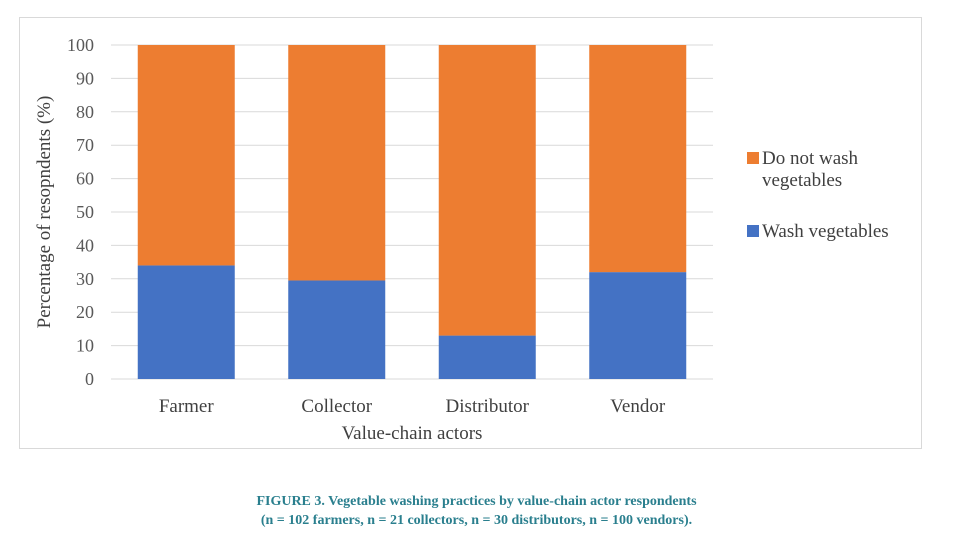 The width and height of the screenshot is (953, 540). I want to click on bar-farmer-do-not-wash, so click(186, 155).